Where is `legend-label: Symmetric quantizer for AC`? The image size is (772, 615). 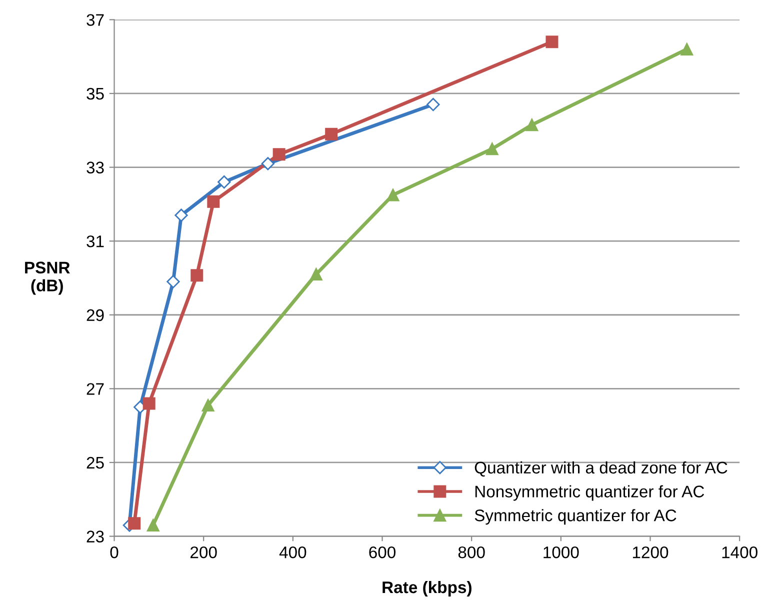
legend-label: Symmetric quantizer for AC is located at coordinates (575, 517).